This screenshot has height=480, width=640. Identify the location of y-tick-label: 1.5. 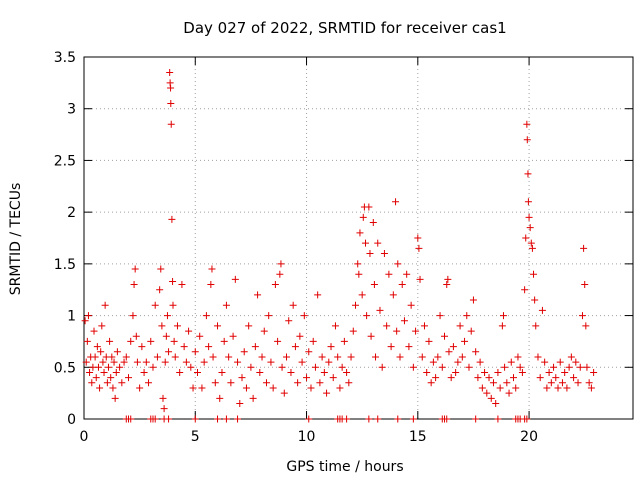
(65, 265).